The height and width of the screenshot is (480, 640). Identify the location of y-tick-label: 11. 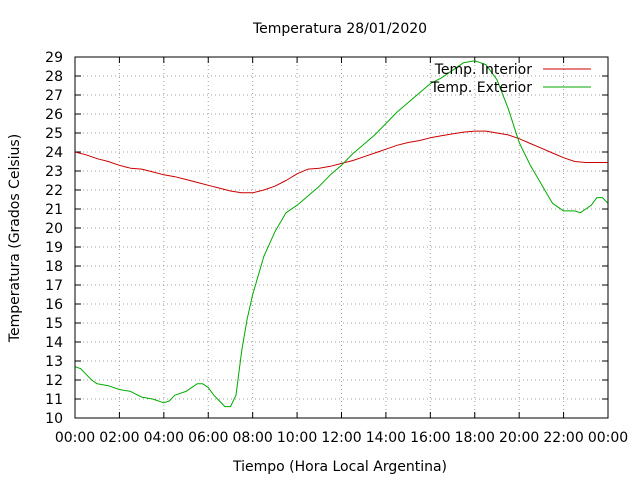
(54, 400).